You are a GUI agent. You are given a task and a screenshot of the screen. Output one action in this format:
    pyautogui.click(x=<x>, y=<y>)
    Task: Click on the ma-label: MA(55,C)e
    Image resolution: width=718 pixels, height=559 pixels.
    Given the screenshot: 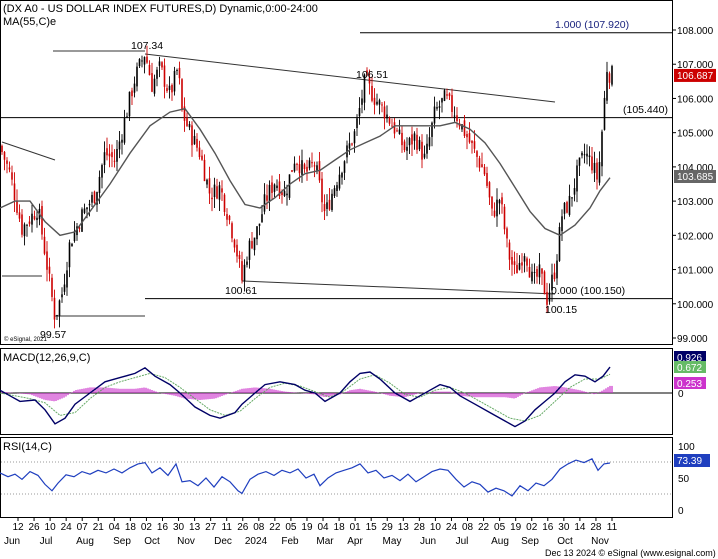 What is the action you would take?
    pyautogui.click(x=29, y=22)
    